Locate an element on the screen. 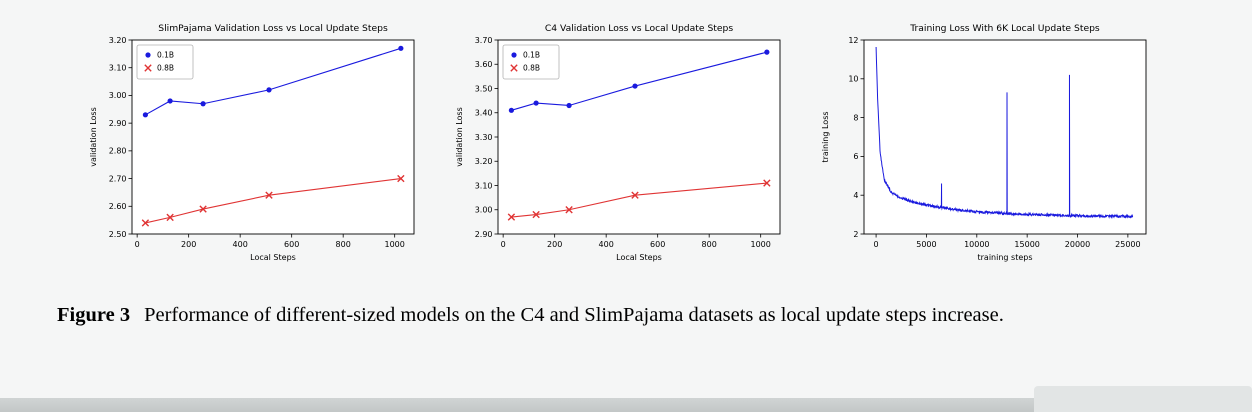 The image size is (1252, 412). y-tick-label: 3.70 is located at coordinates (484, 40).